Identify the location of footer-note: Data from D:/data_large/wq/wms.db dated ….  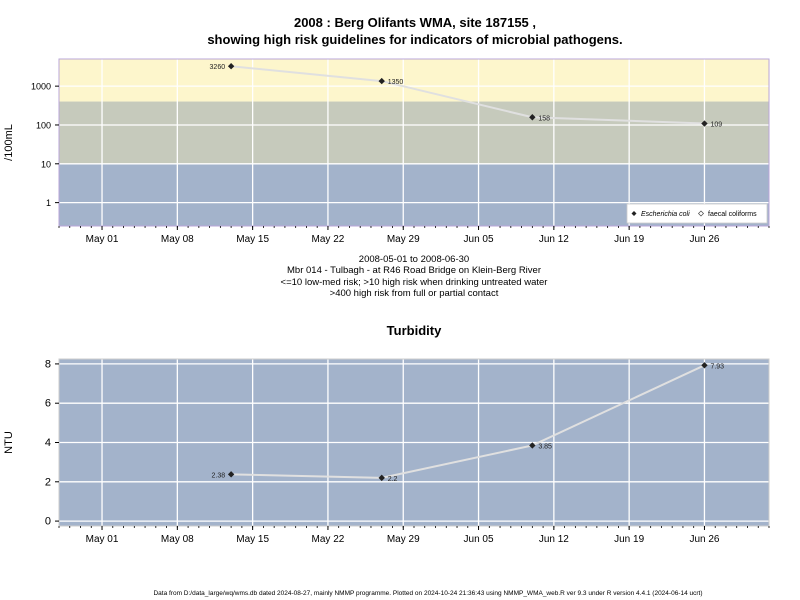
(427, 593).